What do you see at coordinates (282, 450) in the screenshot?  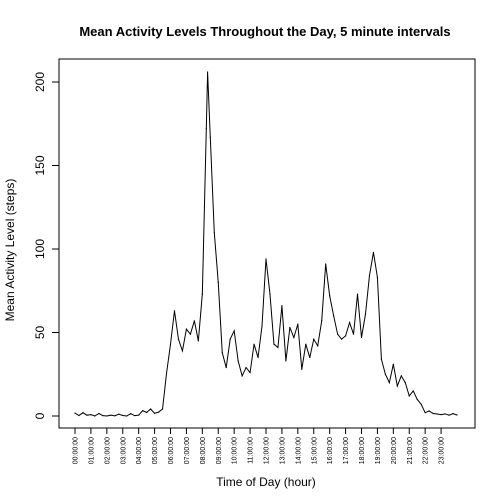 I see `x-tick-label: 13:00:00` at bounding box center [282, 450].